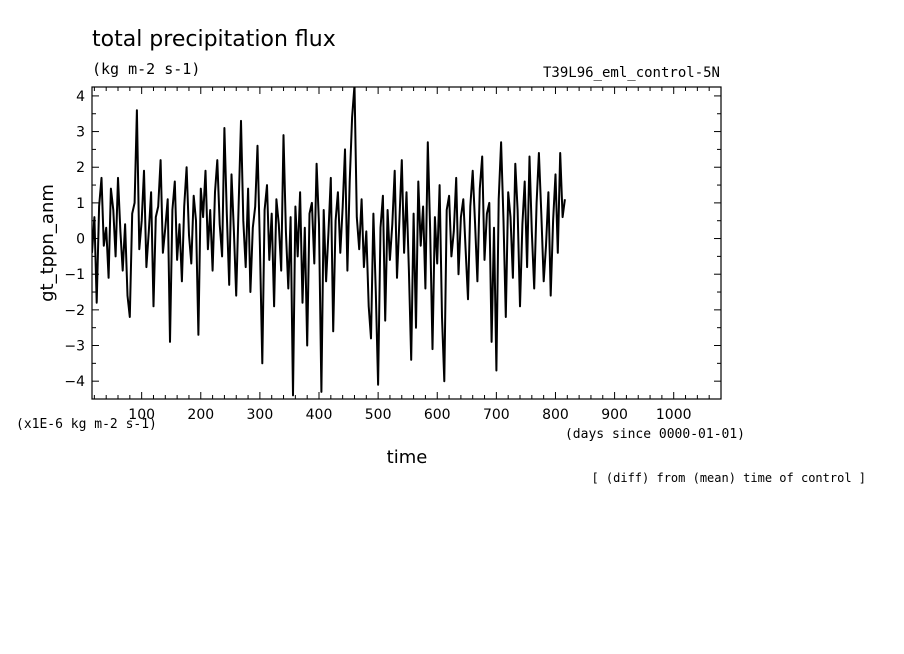  What do you see at coordinates (674, 415) in the screenshot?
I see `x-tick-label: 1000` at bounding box center [674, 415].